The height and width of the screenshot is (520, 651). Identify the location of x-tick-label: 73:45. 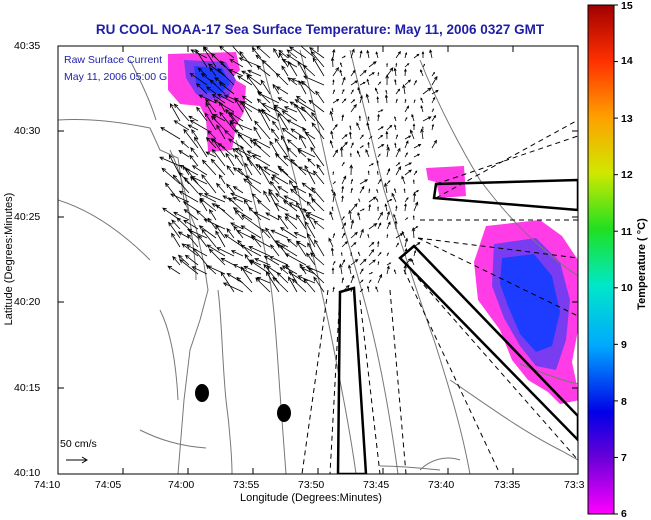
(376, 485).